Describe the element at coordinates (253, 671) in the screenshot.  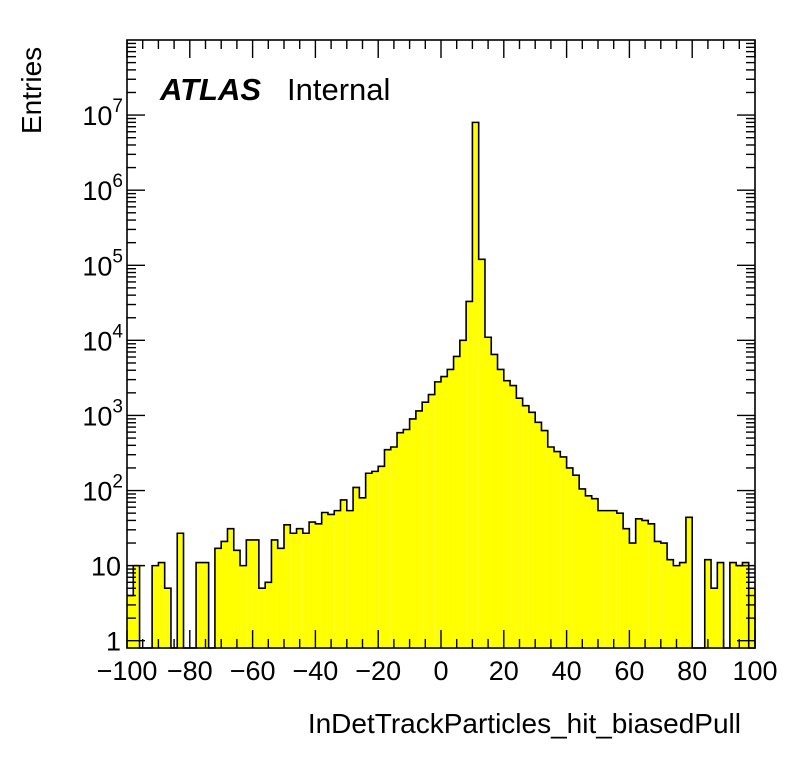
I see `x-tick-label: −60` at that location.